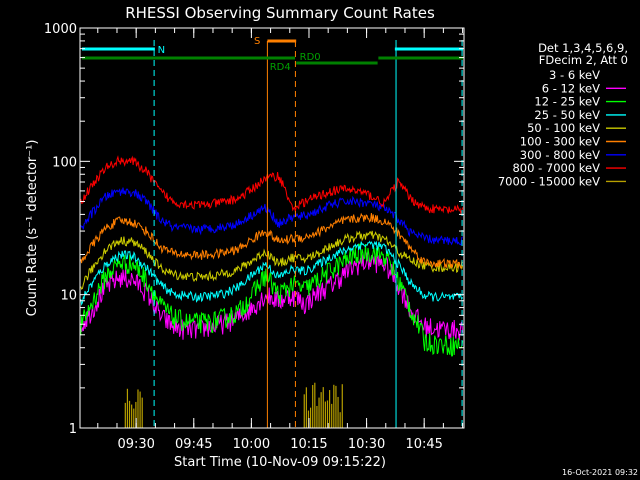 The height and width of the screenshot is (480, 640). Describe the element at coordinates (567, 115) in the screenshot. I see `legend-entry-label: 25 - 50 keV` at that location.